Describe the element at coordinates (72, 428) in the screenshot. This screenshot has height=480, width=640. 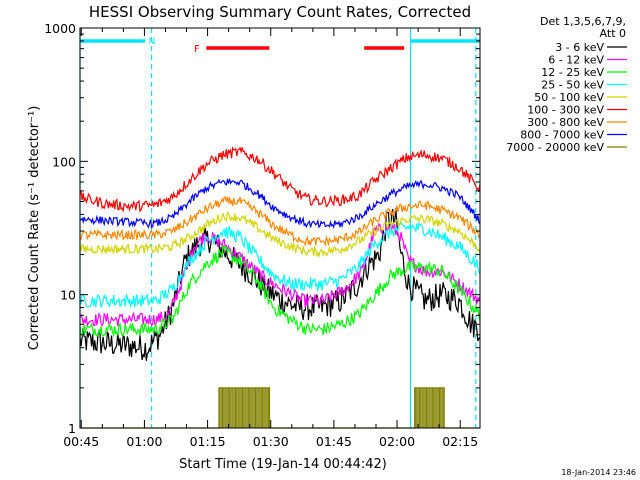
I see `y-tick-label: 1` at that location.